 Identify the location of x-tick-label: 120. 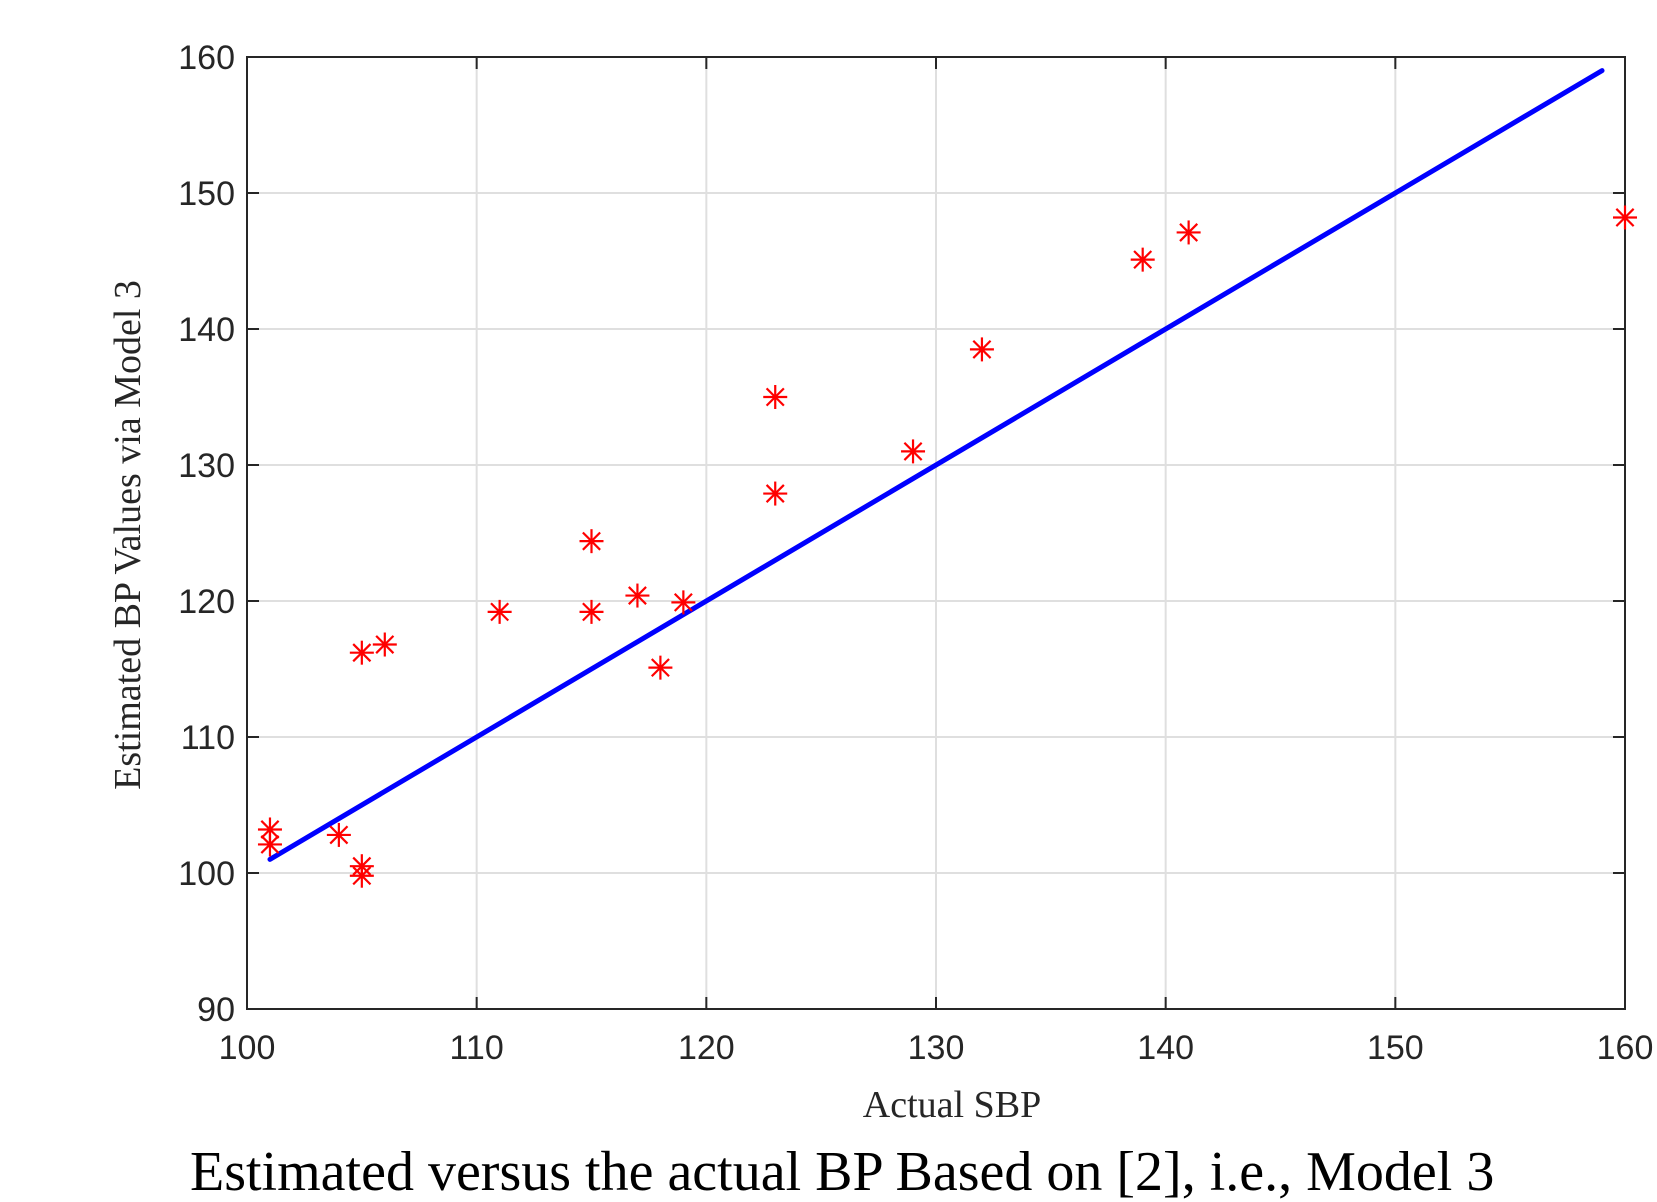
(706, 1048).